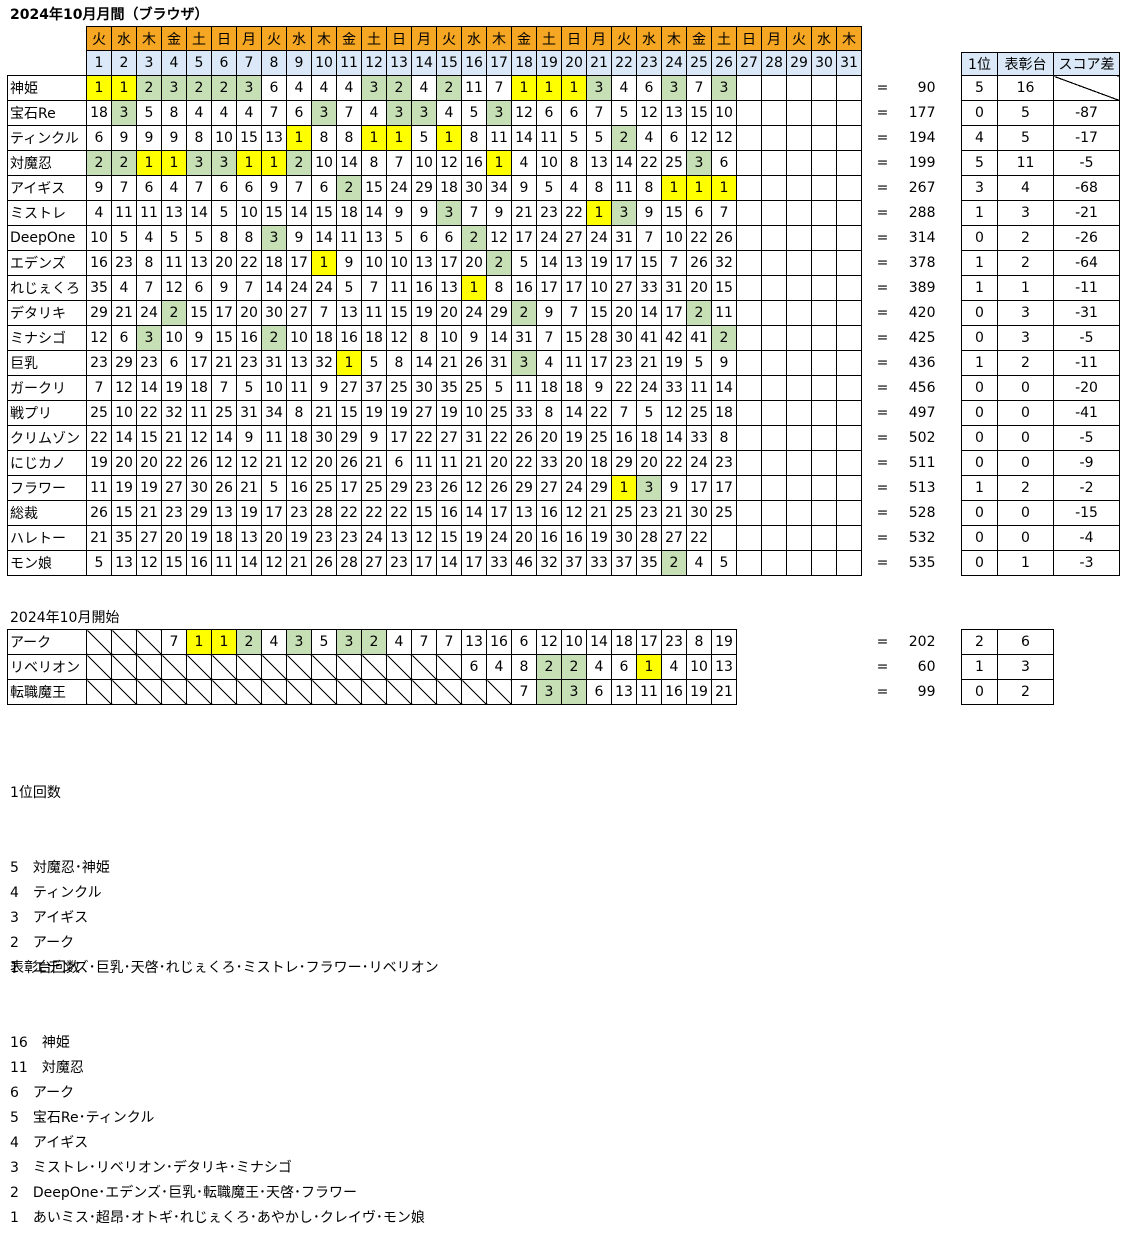 This screenshot has width=1134, height=1256. What do you see at coordinates (47, 137) in the screenshot?
I see `title-name-cell: ティンクル` at bounding box center [47, 137].